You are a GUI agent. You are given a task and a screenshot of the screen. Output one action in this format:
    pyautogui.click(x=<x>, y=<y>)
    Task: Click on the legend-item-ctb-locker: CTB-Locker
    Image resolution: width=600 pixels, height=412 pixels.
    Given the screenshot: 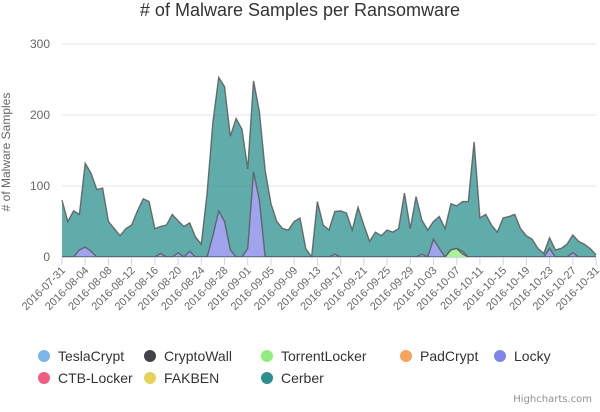 What is the action you would take?
    pyautogui.click(x=85, y=378)
    